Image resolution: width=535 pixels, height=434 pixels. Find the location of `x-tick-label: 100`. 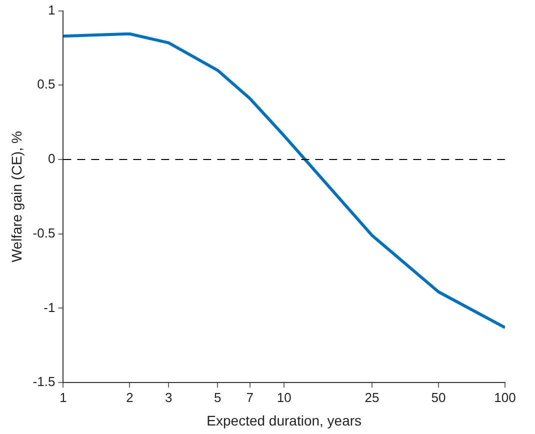

x-tick-label: 100 is located at coordinates (505, 397).